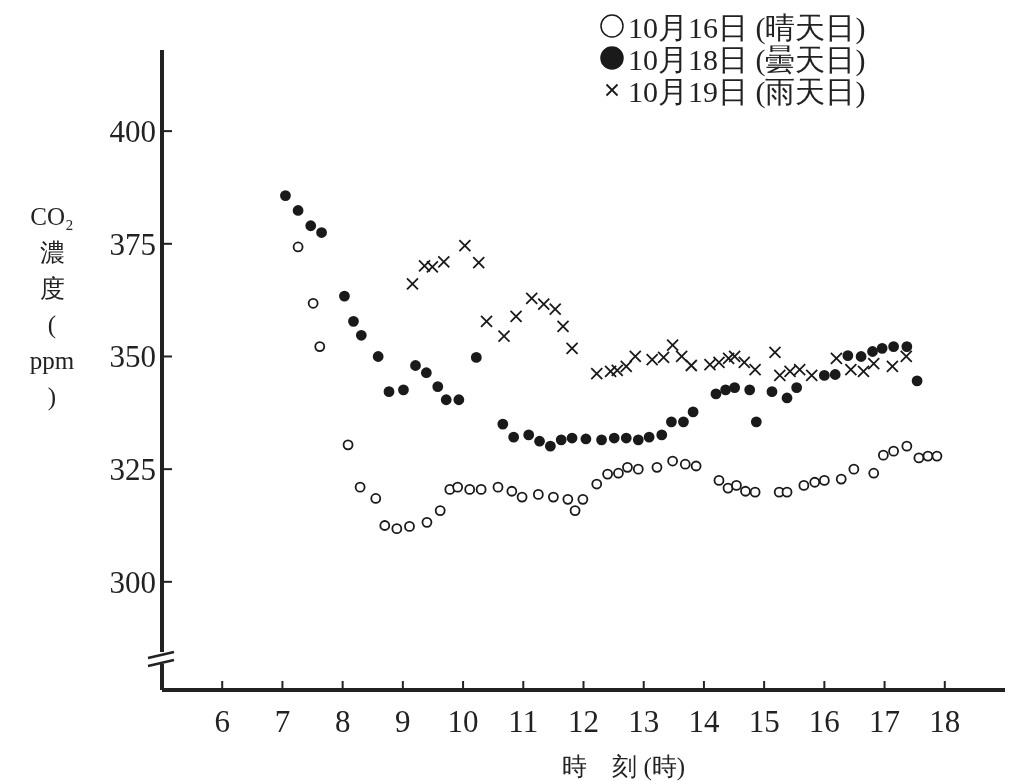  I want to click on x-tick-label: 11, so click(523, 721).